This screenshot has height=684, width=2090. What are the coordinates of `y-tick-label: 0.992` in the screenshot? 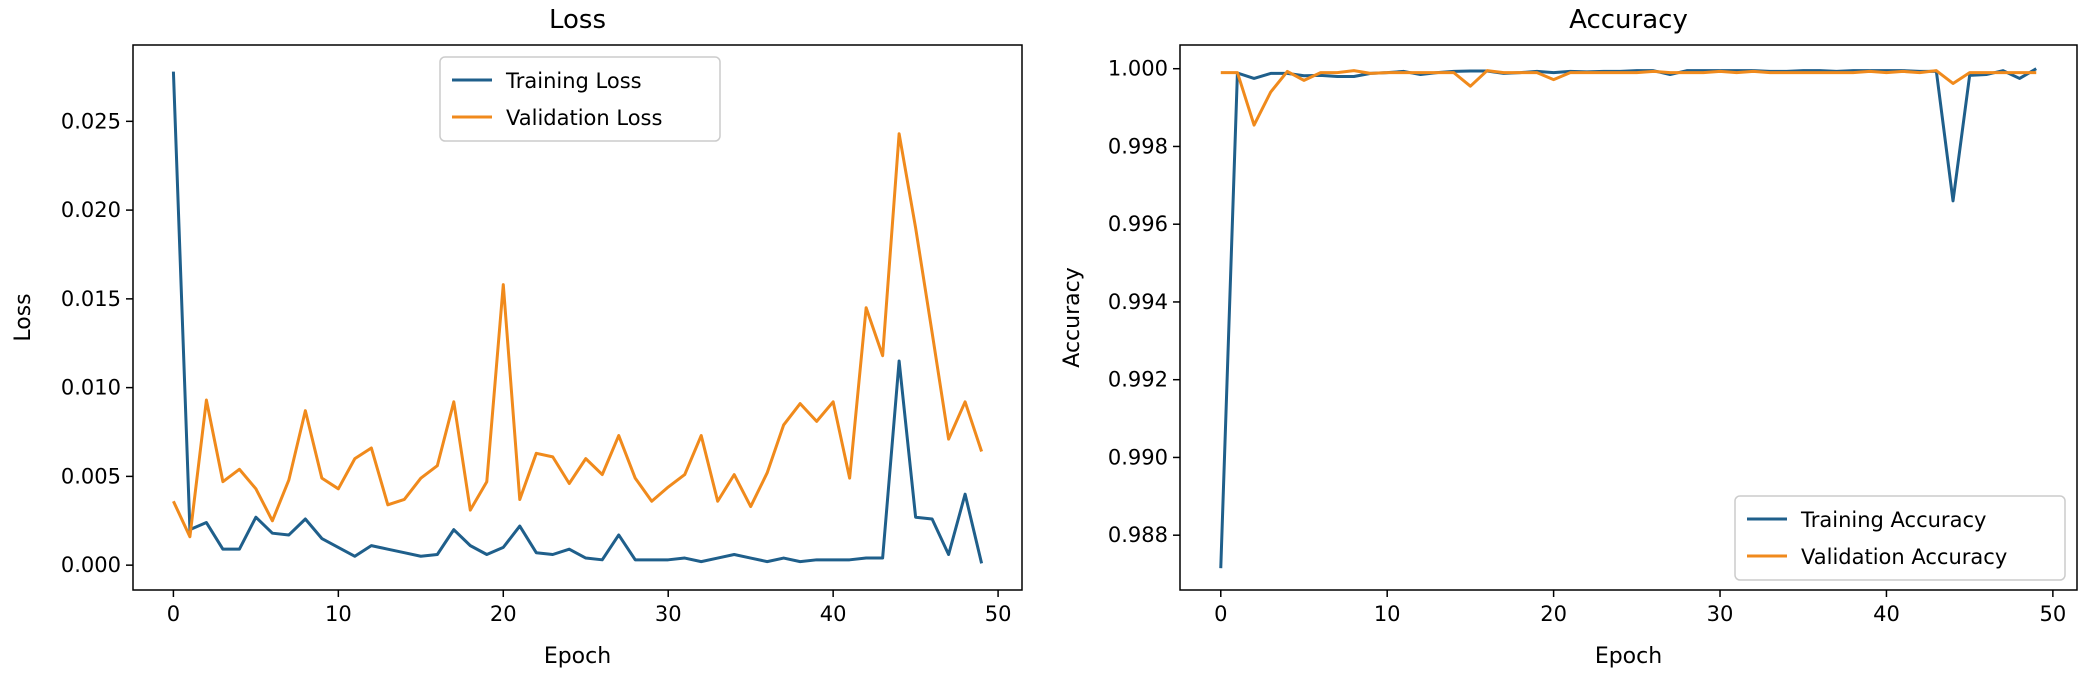 It's located at (1138, 380).